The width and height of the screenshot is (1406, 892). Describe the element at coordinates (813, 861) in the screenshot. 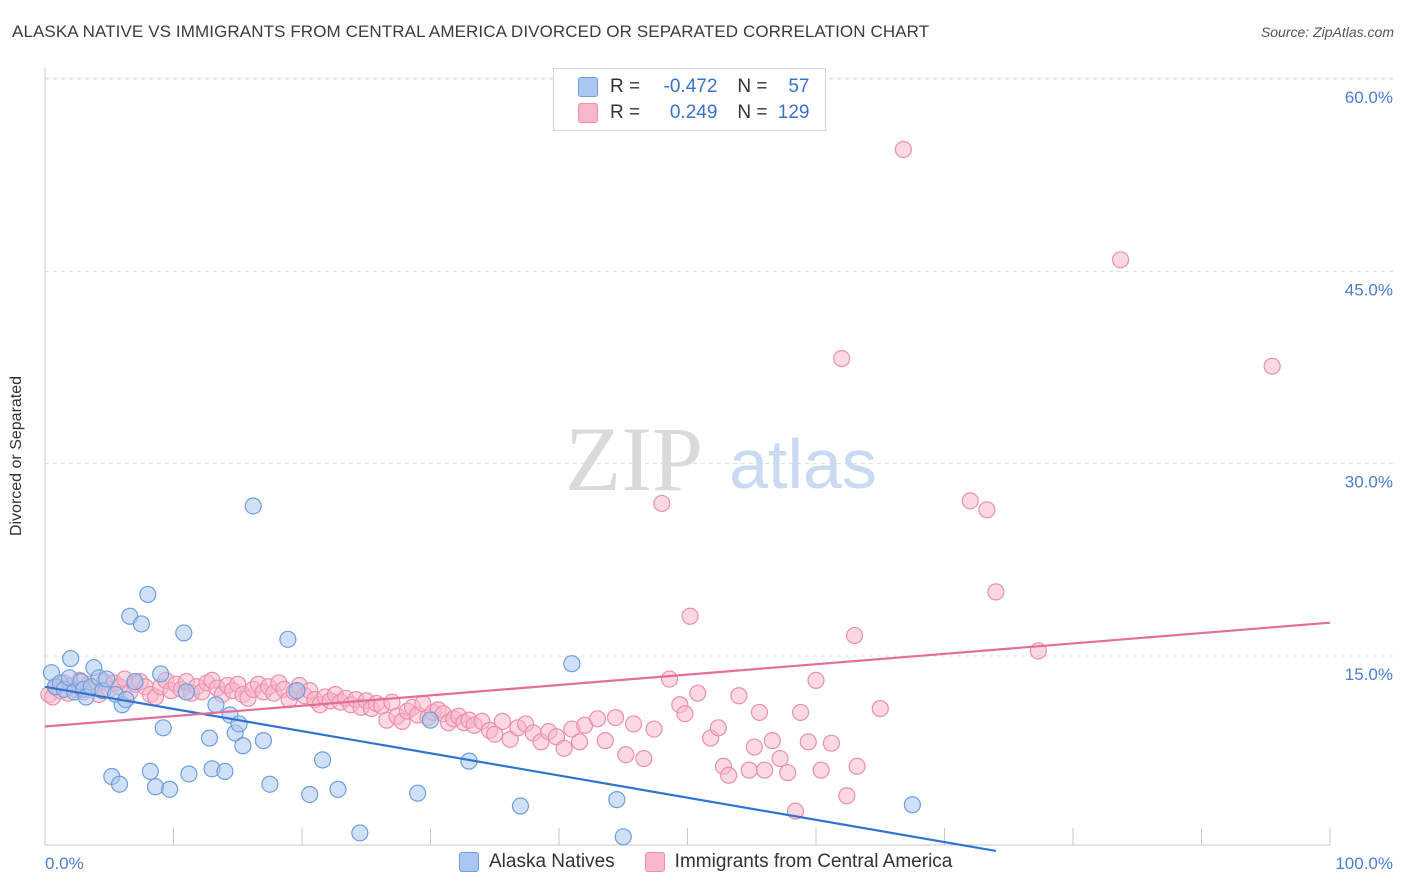

I see `legend-label: Immigrants from Central America` at that location.